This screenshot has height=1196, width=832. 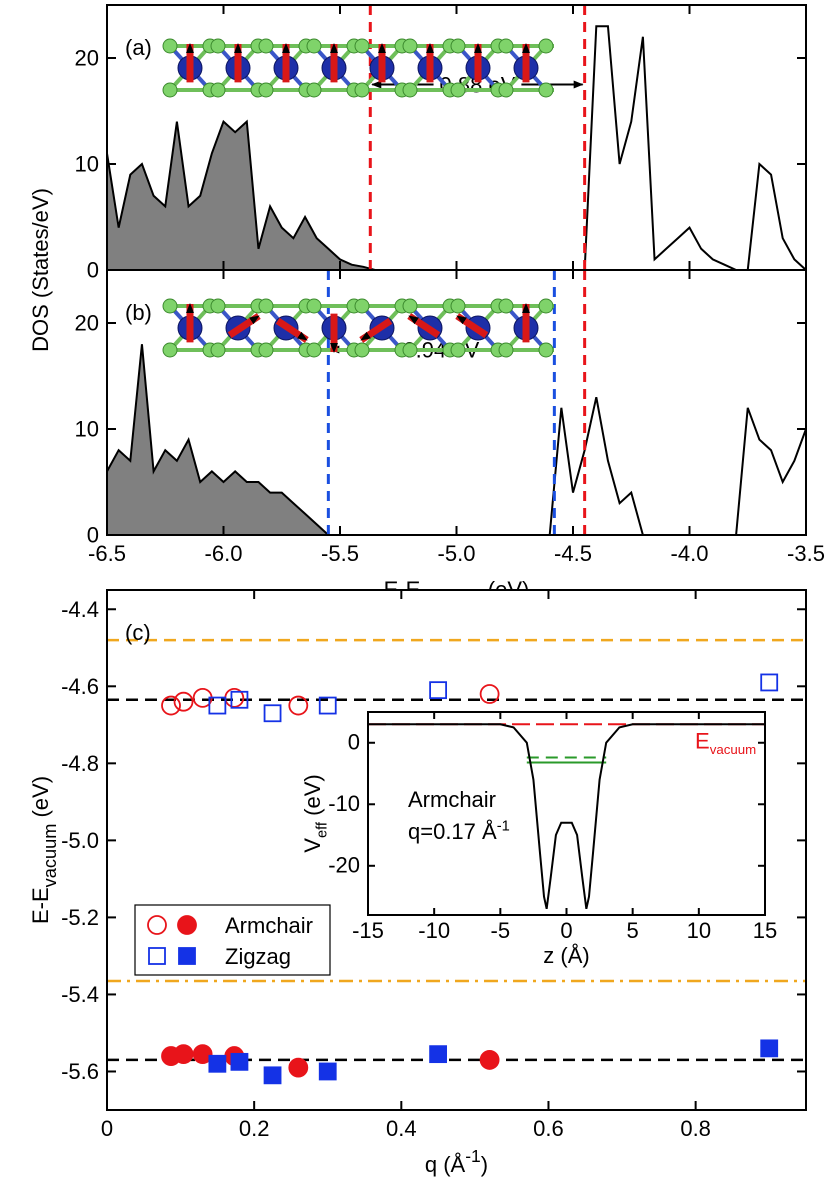 What do you see at coordinates (633, 930) in the screenshot?
I see `x-tick-label: 5` at bounding box center [633, 930].